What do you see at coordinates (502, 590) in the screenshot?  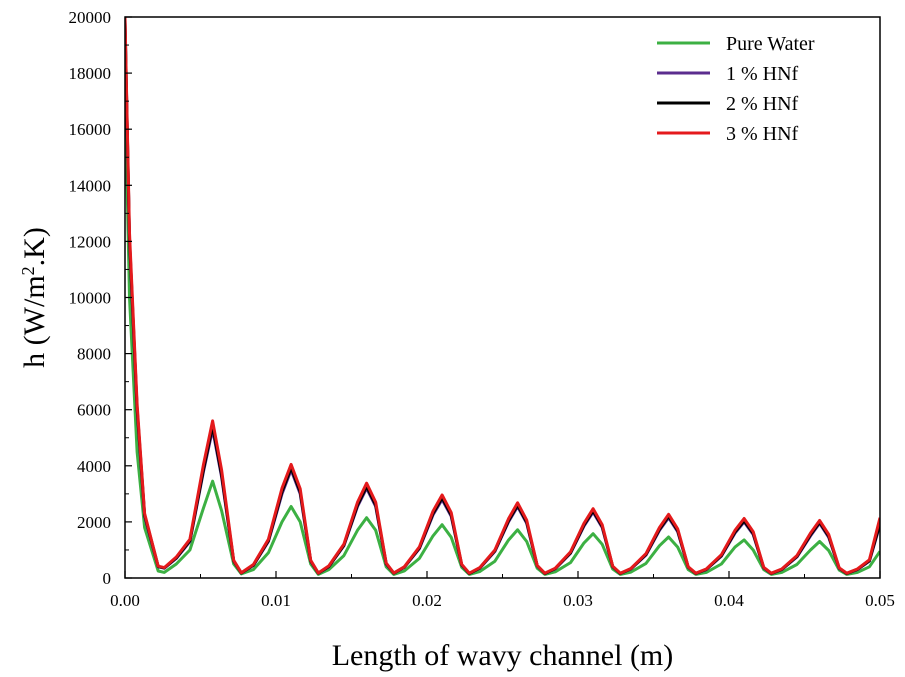 I see `x-axis: 0.00 0.01 0.02 0.03 0.04 0.05` at bounding box center [502, 590].